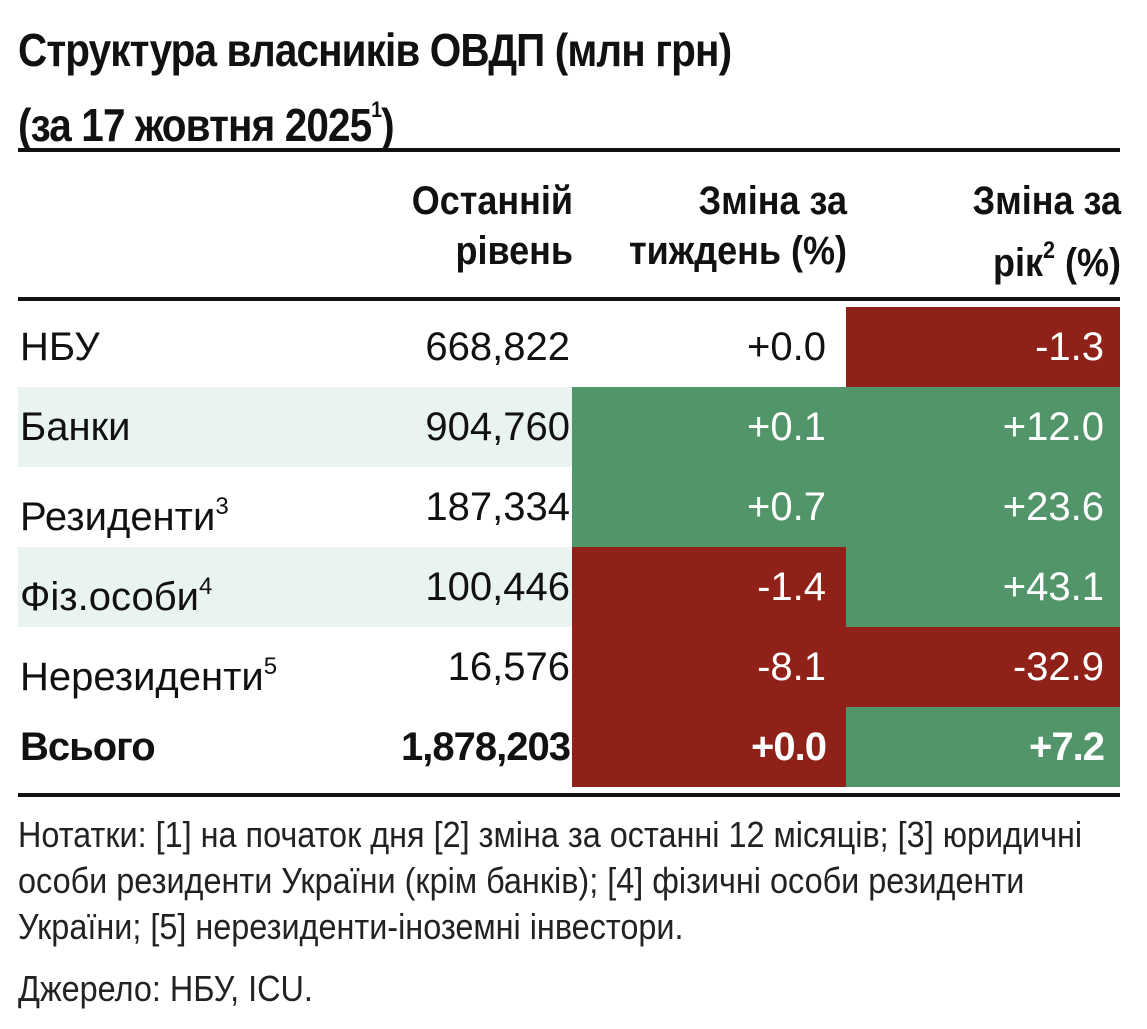 This screenshot has width=1147, height=1029. What do you see at coordinates (514, 251) in the screenshot?
I see `header-last-level-line2: рівень` at bounding box center [514, 251].